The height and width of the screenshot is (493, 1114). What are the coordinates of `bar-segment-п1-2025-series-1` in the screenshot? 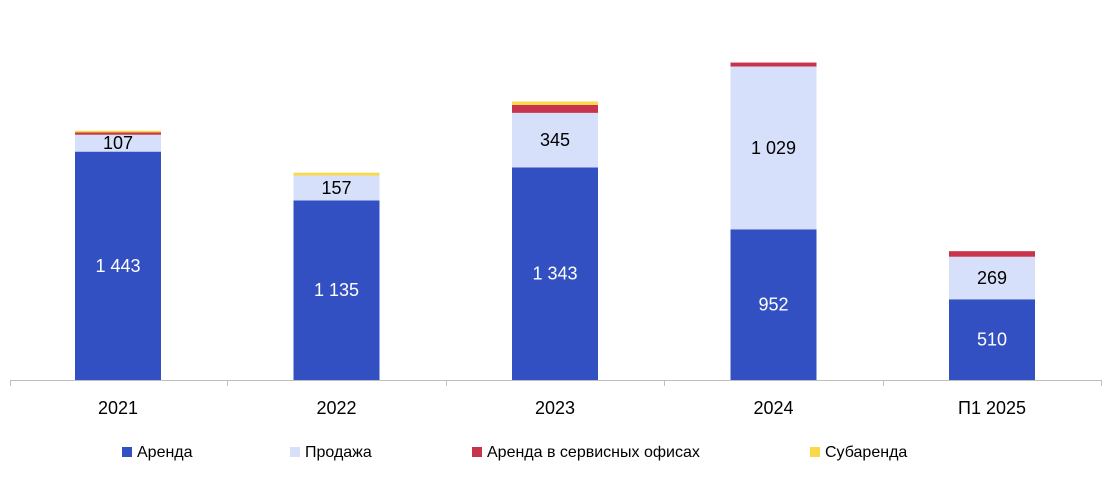 It's located at (992, 278).